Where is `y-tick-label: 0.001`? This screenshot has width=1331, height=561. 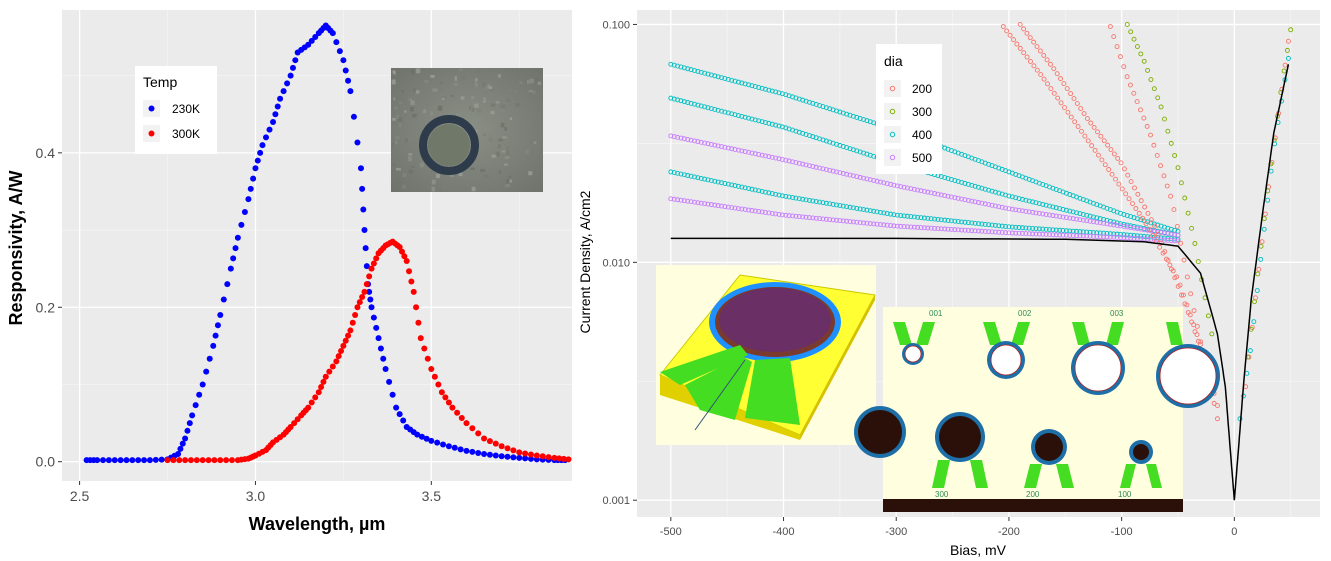 y-tick-label: 0.001 is located at coordinates (616, 501).